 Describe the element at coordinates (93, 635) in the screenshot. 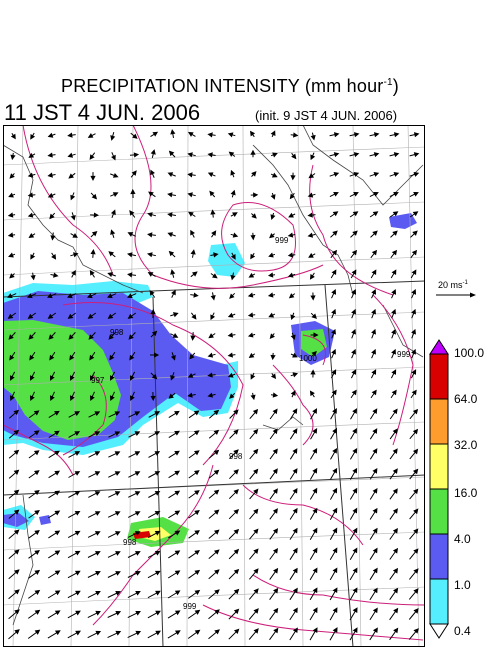

I see `wind-vector` at that location.